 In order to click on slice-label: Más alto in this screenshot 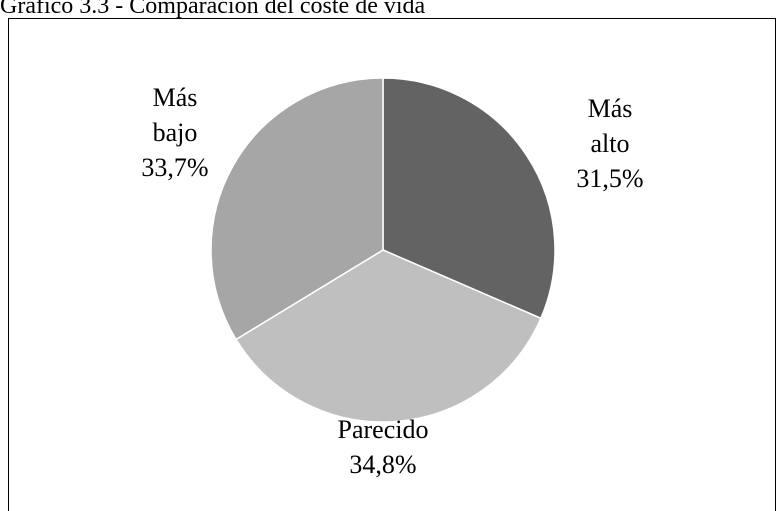, I will do `click(610, 126)`.